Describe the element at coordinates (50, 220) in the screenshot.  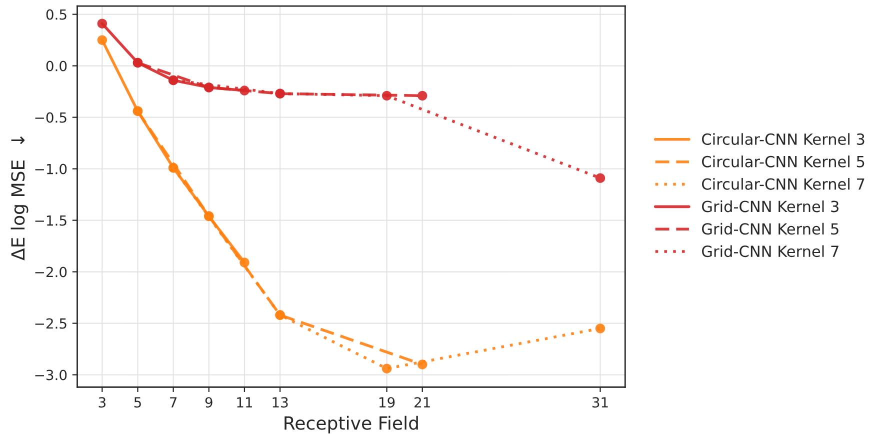
I see `y-tick-label: −1.5` at that location.